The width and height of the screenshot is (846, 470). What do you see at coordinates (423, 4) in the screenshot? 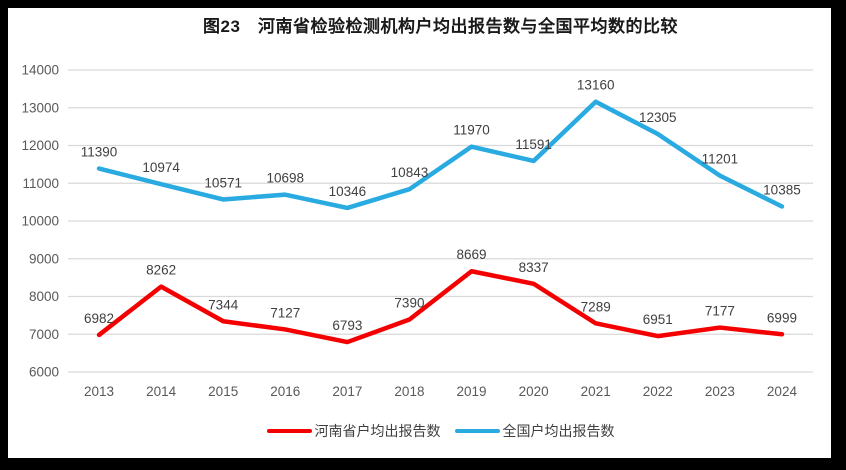
I see `frame-border-top` at bounding box center [423, 4].